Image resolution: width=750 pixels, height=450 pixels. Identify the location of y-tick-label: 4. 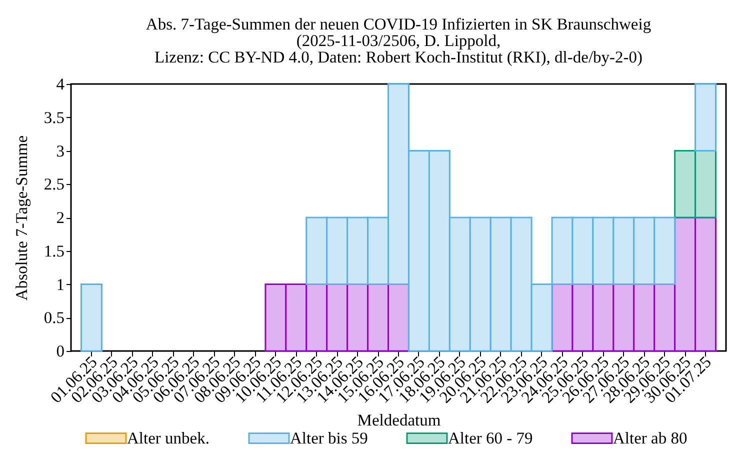
(60, 84).